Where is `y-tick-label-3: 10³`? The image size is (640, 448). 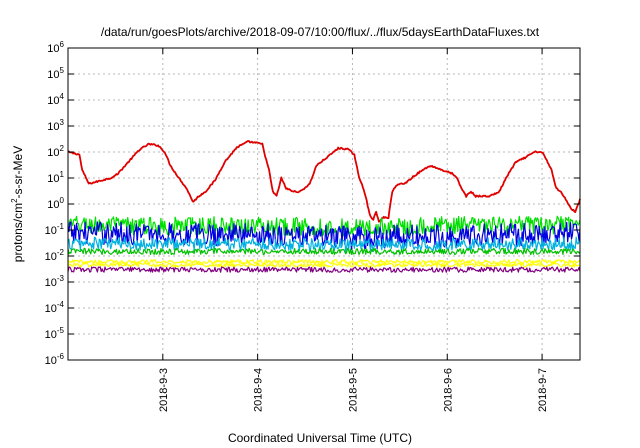 y-tick-label-3: 10³ is located at coordinates (55, 125).